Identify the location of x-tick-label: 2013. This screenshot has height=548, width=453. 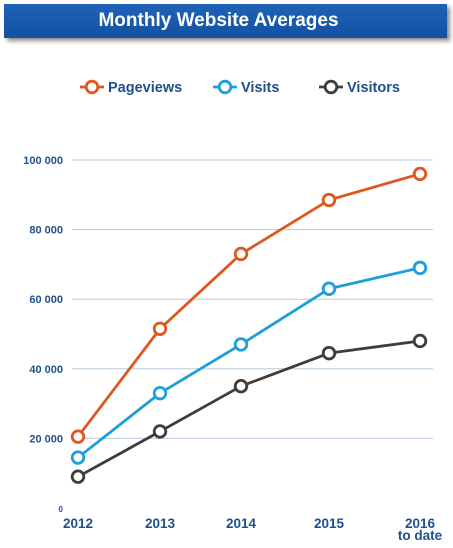
(160, 523).